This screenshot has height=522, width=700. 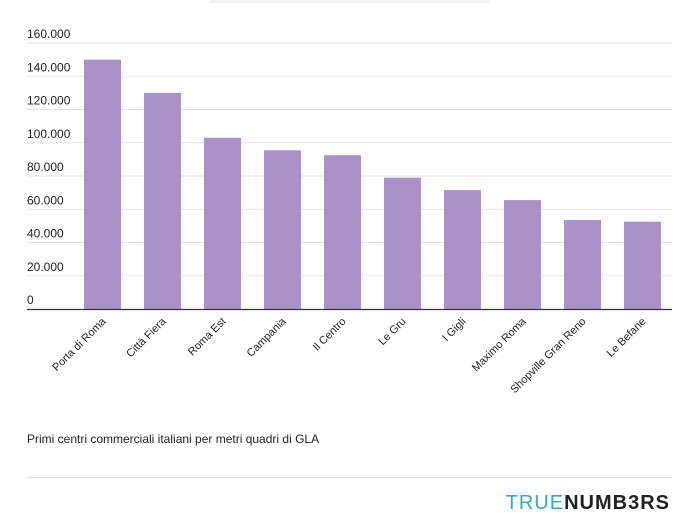 I want to click on x-category-label: Campania, so click(x=267, y=337).